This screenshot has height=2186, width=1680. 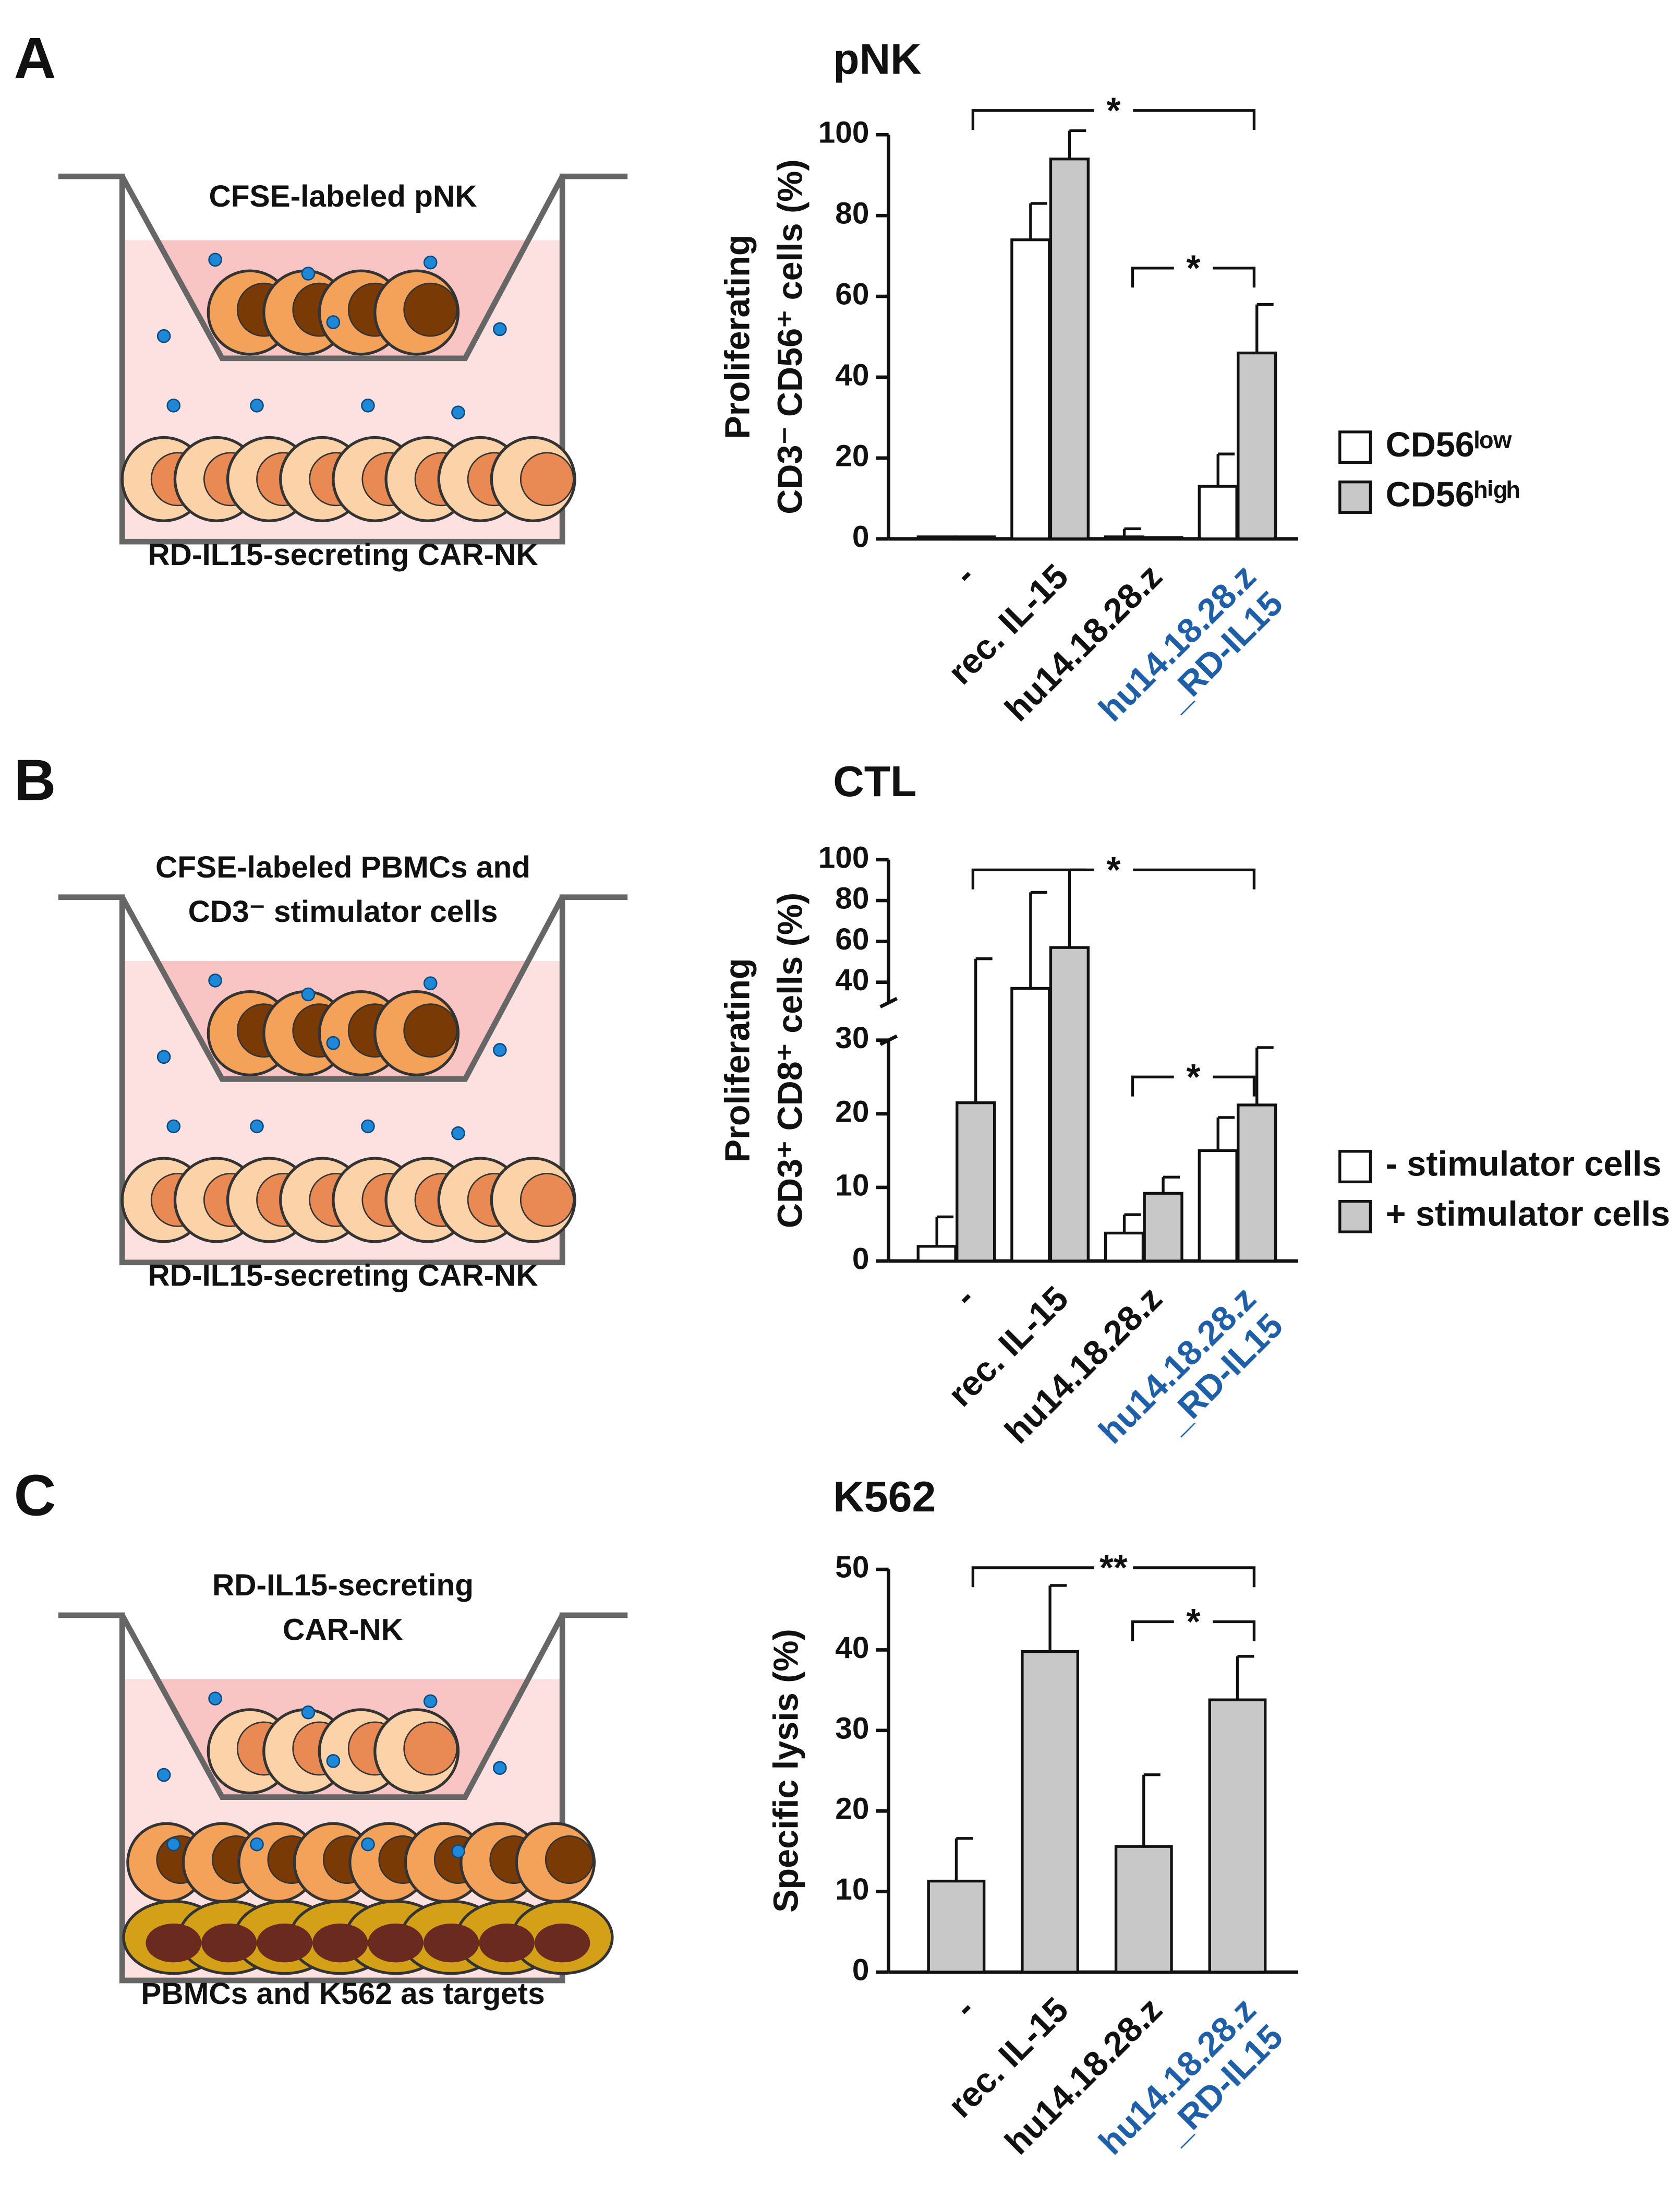 I want to click on panel-label: B, so click(x=35, y=780).